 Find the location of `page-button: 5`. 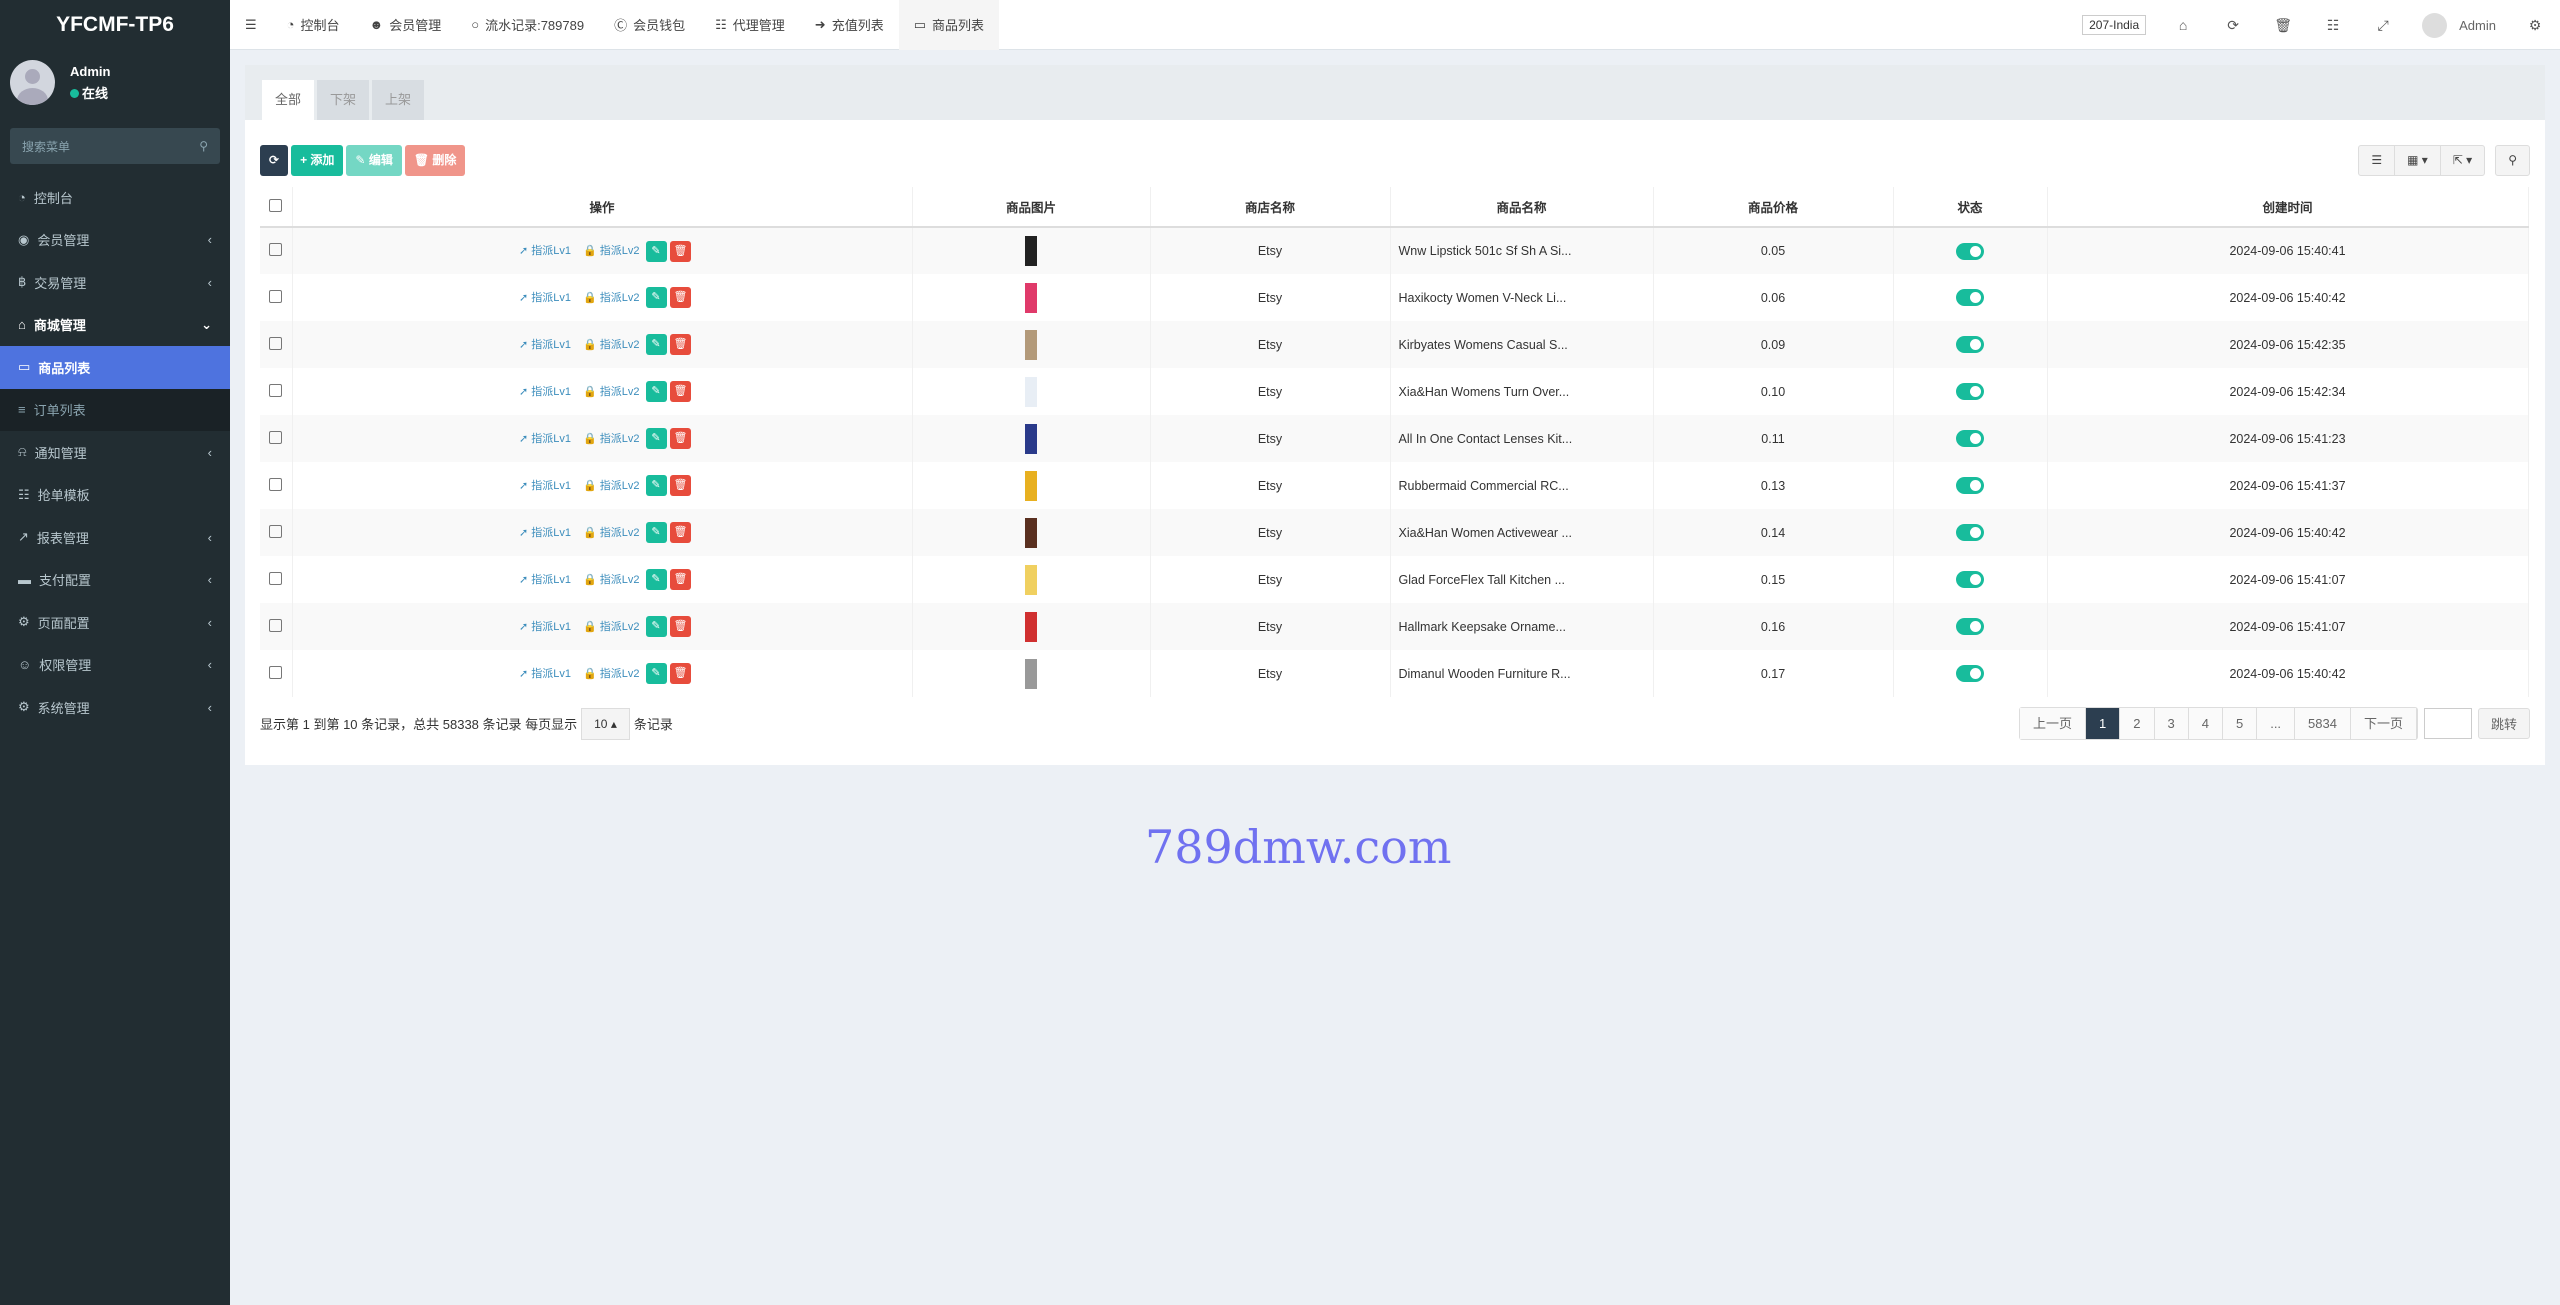

page-button: 5 is located at coordinates (2240, 723).